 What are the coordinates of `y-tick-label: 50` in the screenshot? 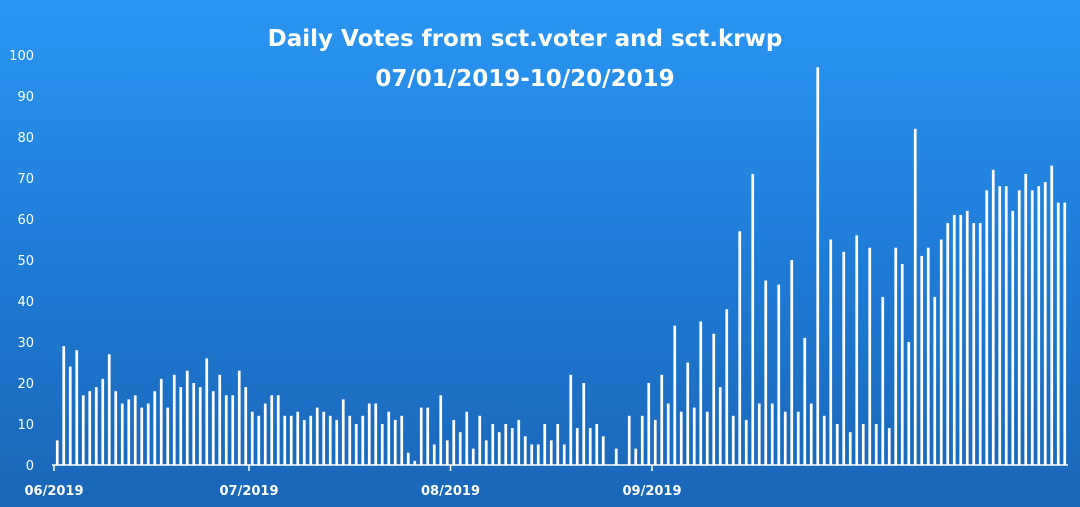 It's located at (25, 261).